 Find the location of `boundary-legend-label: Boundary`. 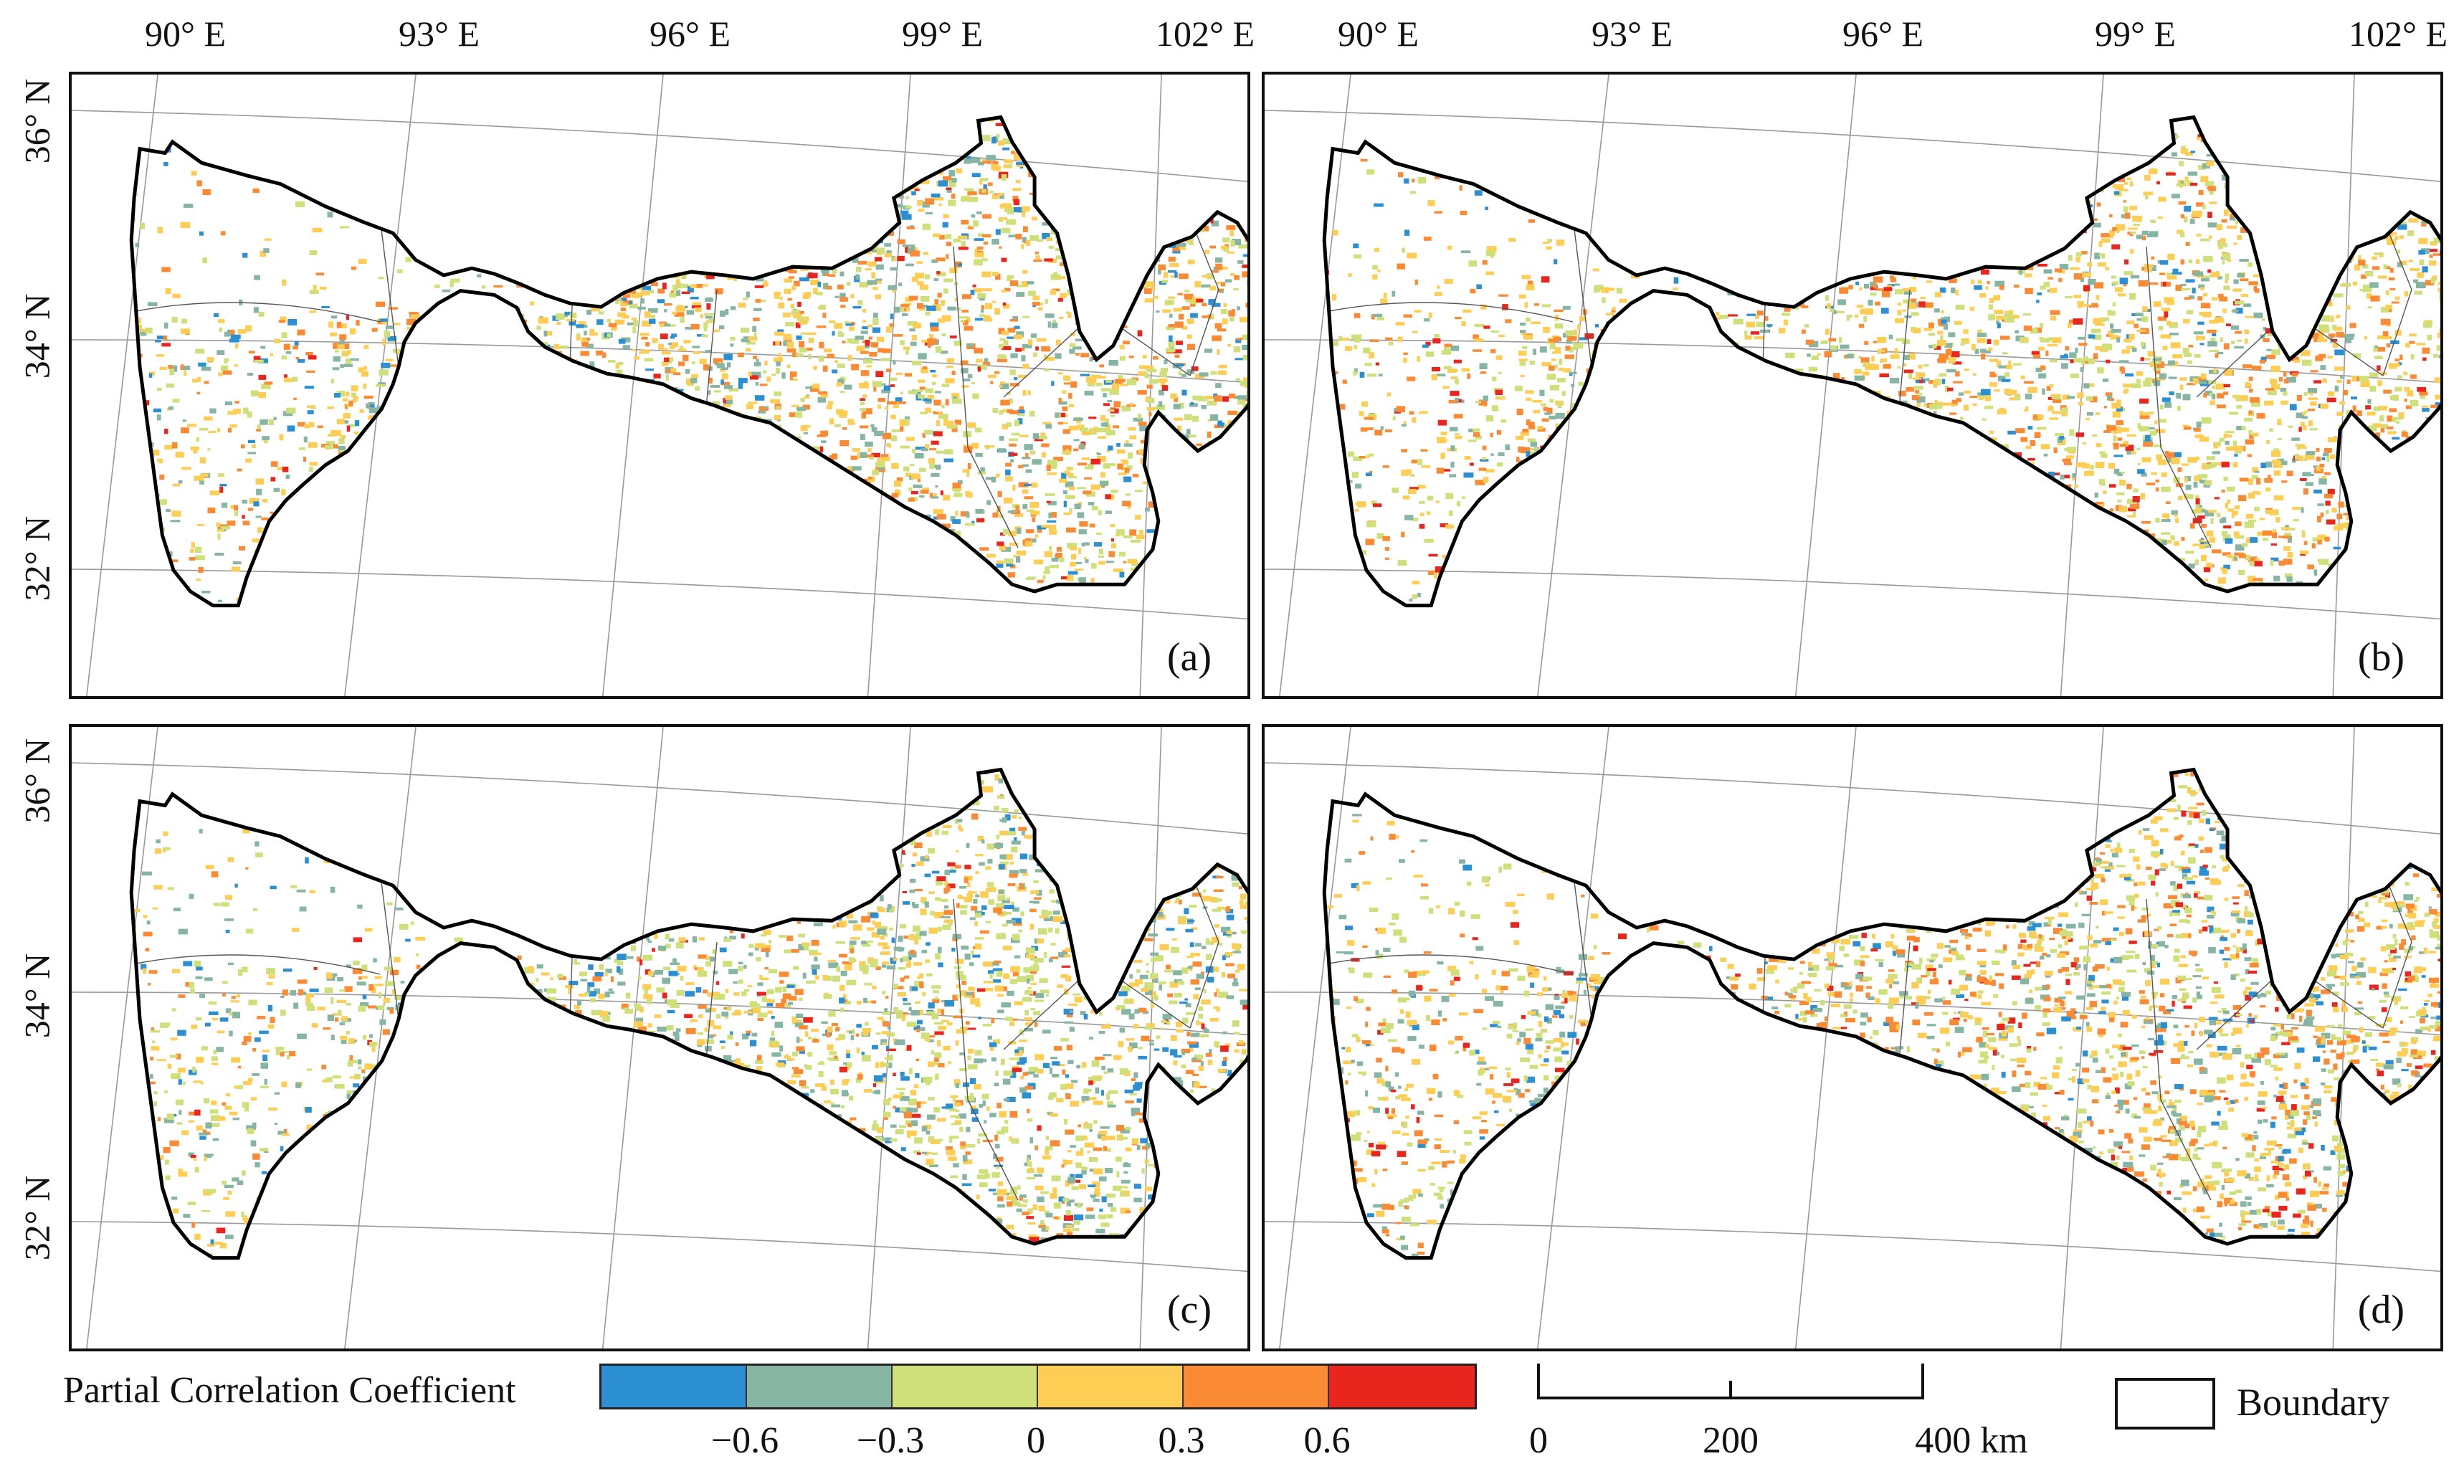

boundary-legend-label: Boundary is located at coordinates (2313, 1402).